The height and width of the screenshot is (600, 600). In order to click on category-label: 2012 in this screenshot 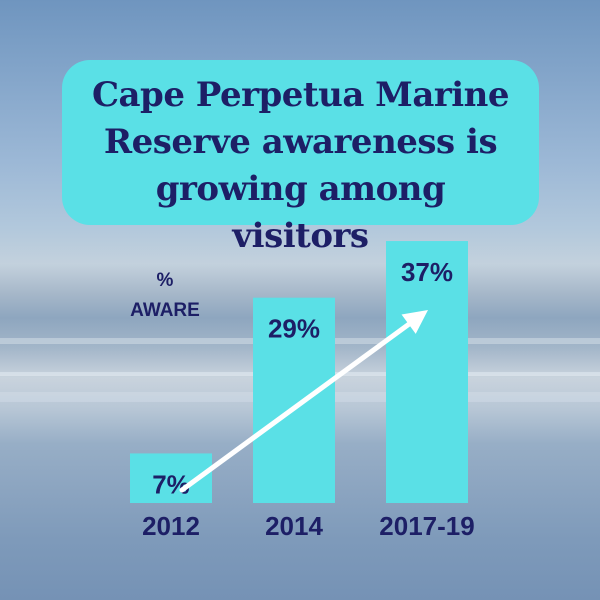, I will do `click(171, 526)`.